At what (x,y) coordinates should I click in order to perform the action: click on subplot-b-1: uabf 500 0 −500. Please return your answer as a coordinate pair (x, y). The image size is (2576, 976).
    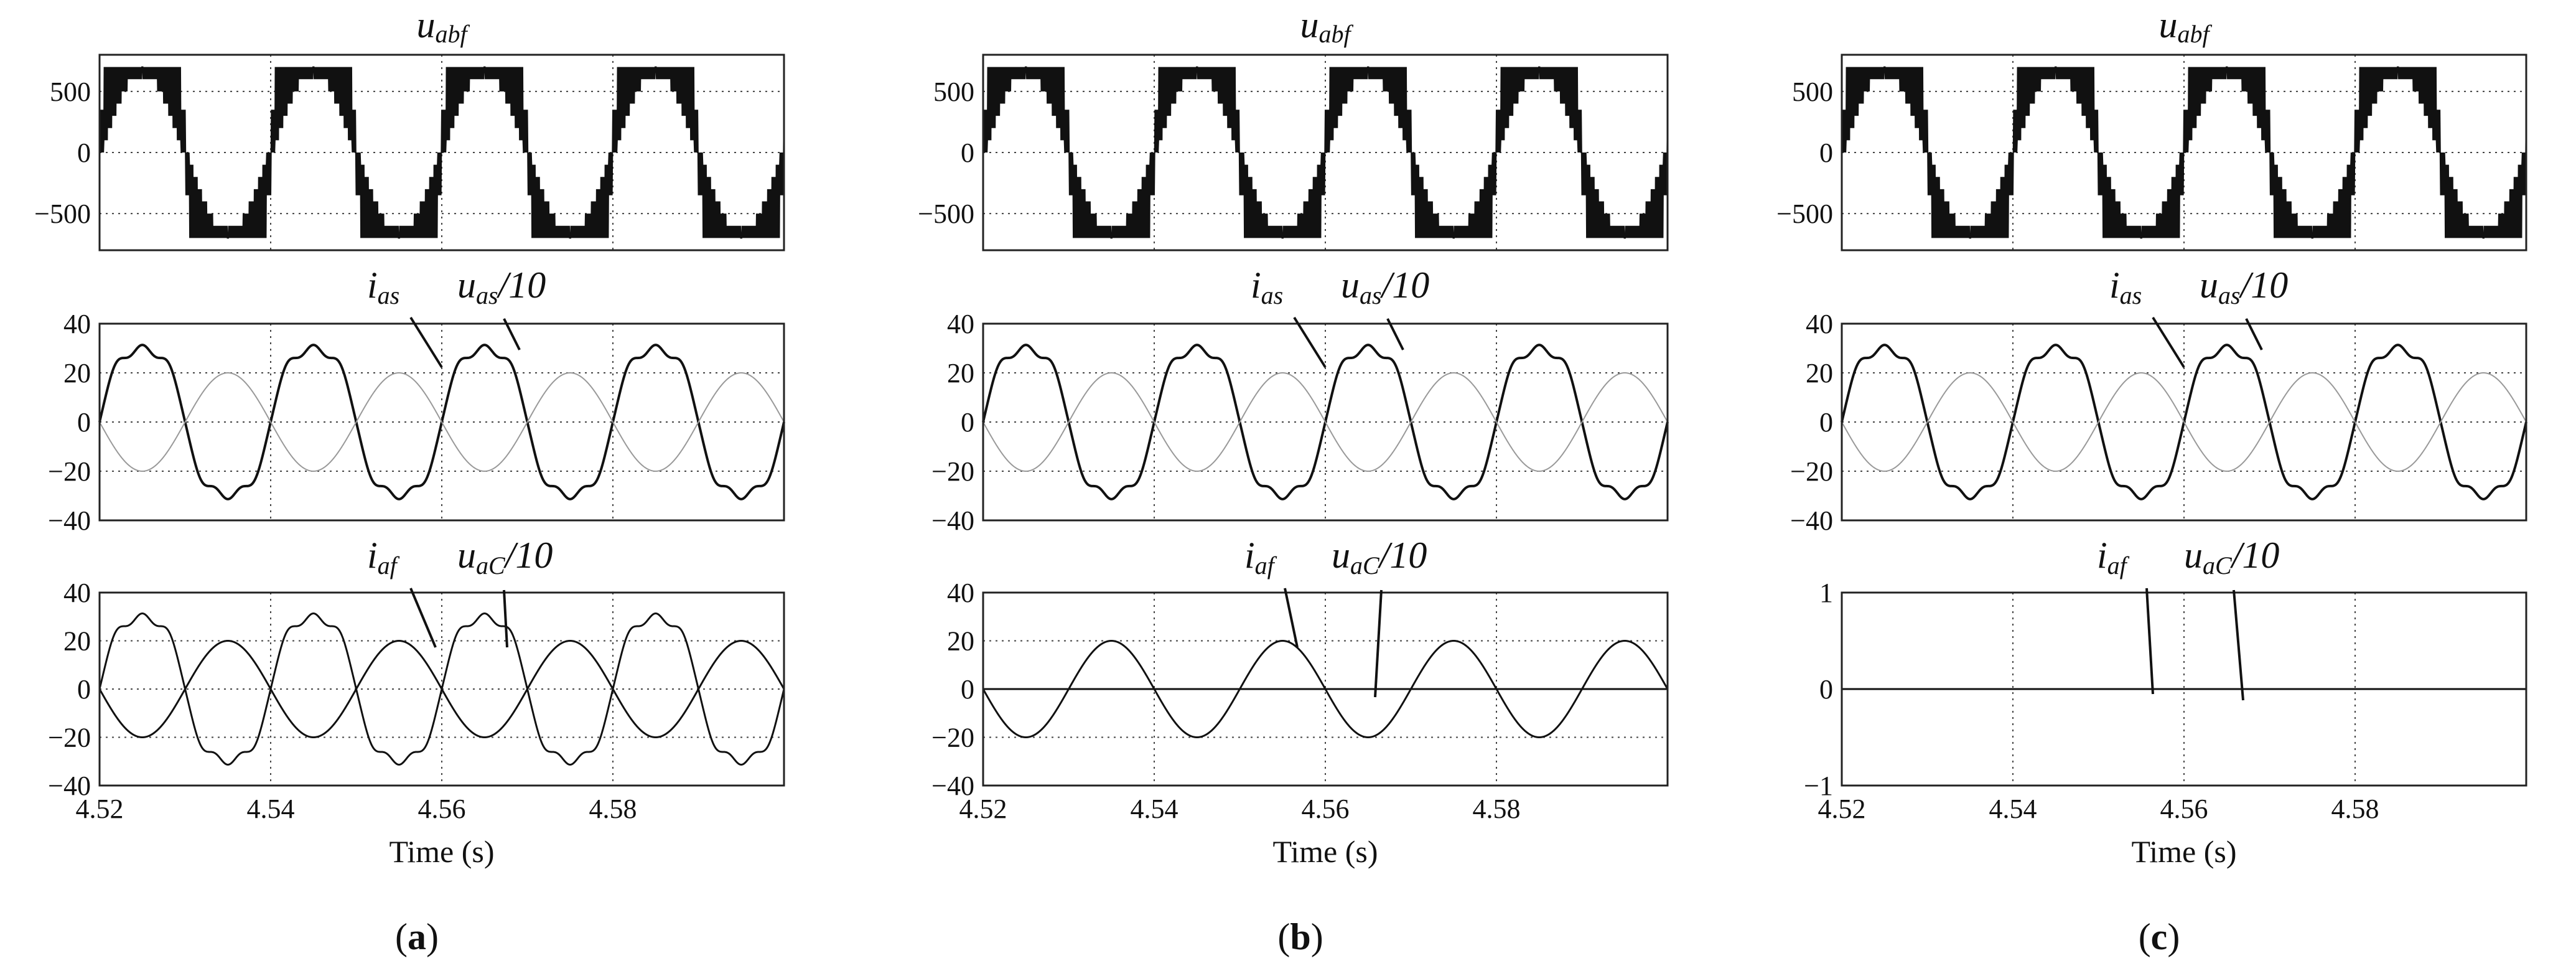
    Looking at the image, I should click on (1293, 128).